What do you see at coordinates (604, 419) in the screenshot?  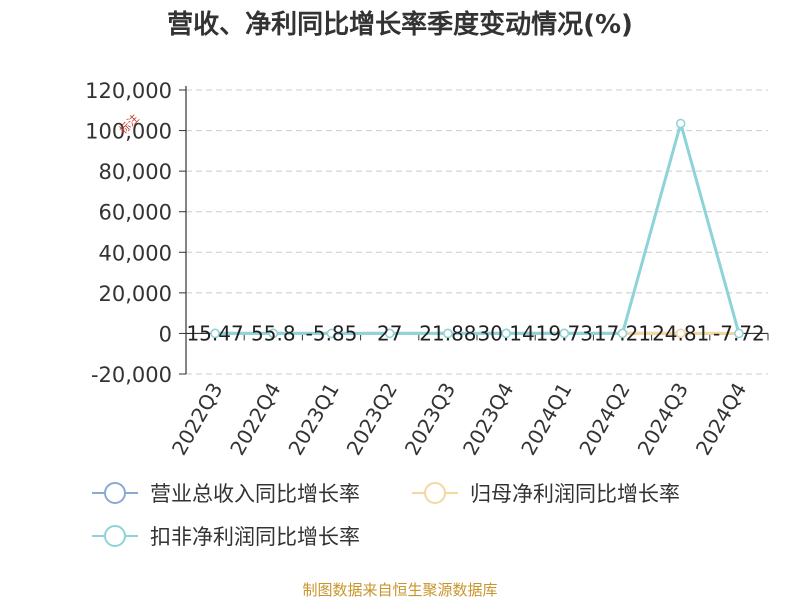 I see `x-tick-label: 2024Q2` at bounding box center [604, 419].